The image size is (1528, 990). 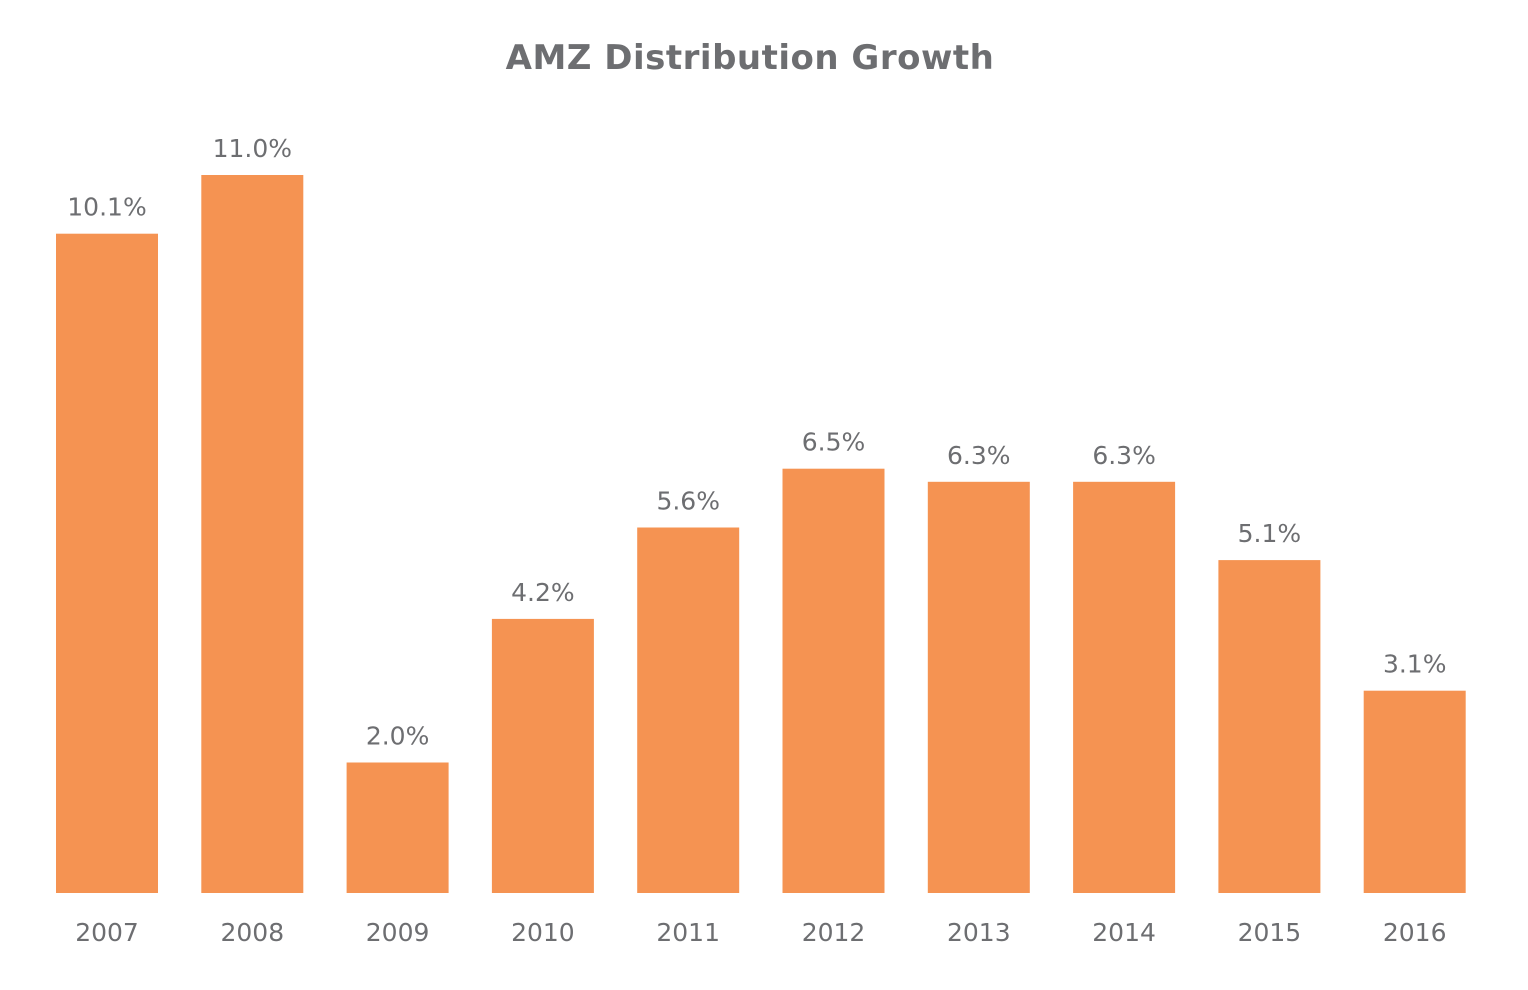 I want to click on data-label-2012: 6.5%, so click(x=834, y=442).